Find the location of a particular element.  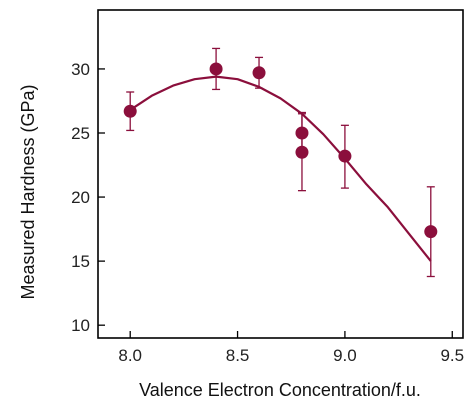

y-tick-label: 30 is located at coordinates (80, 69).